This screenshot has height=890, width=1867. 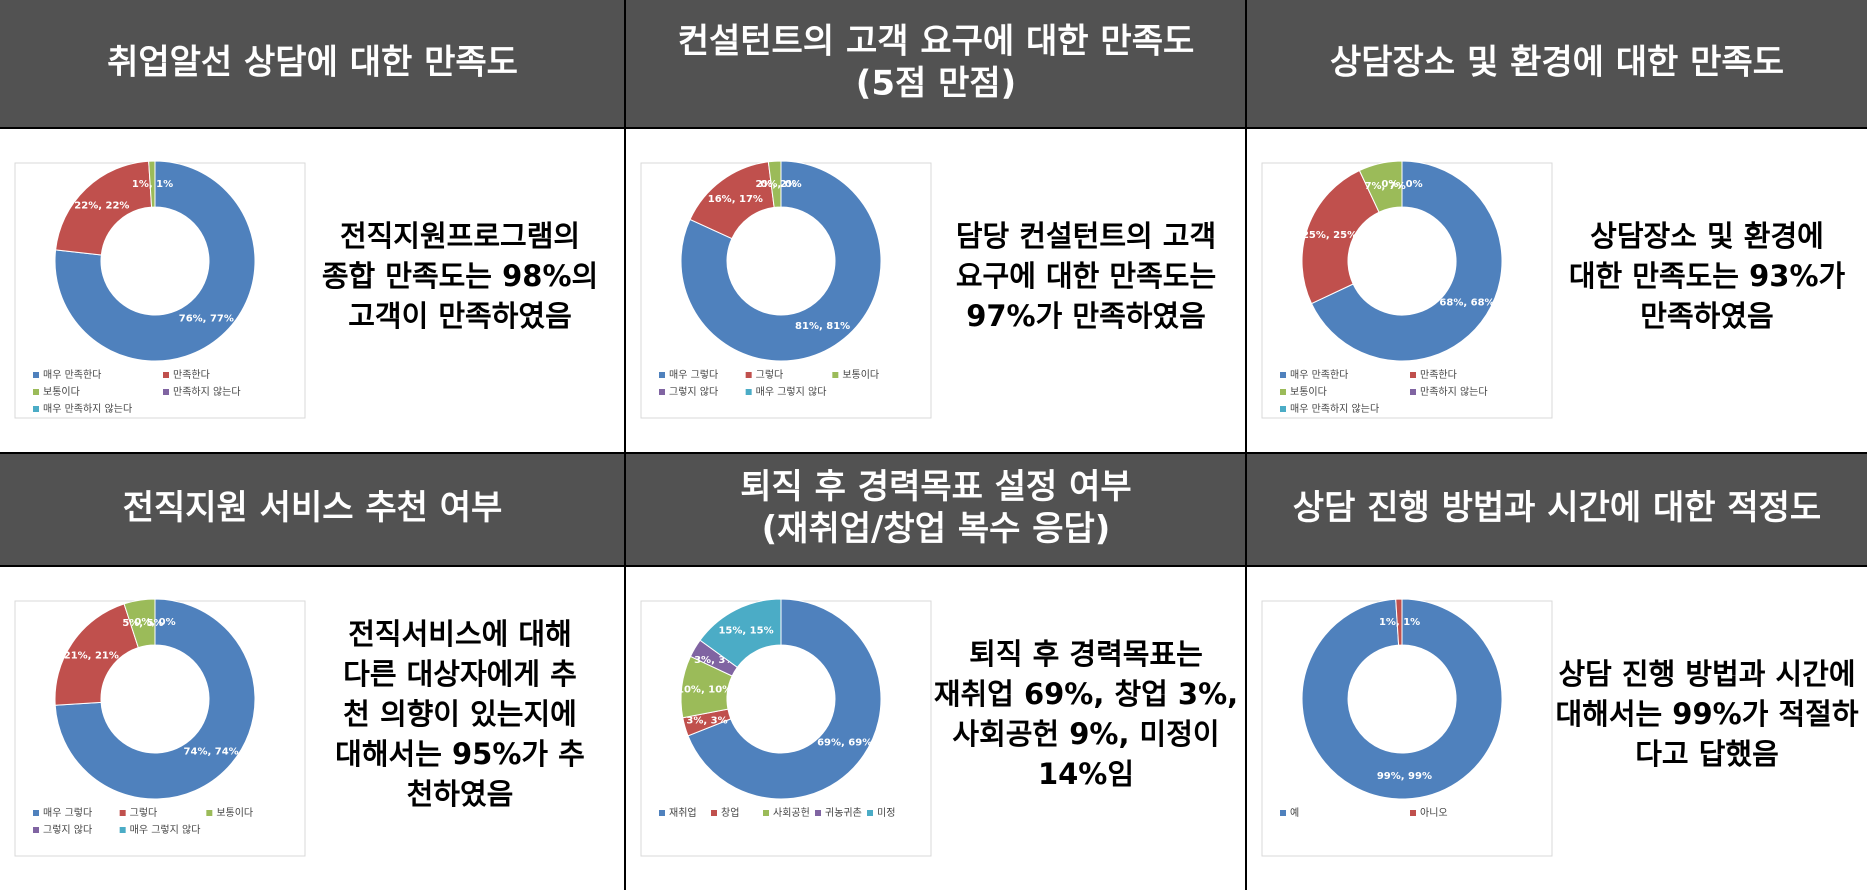 What do you see at coordinates (1706, 316) in the screenshot?
I see `description: 만족하였음` at bounding box center [1706, 316].